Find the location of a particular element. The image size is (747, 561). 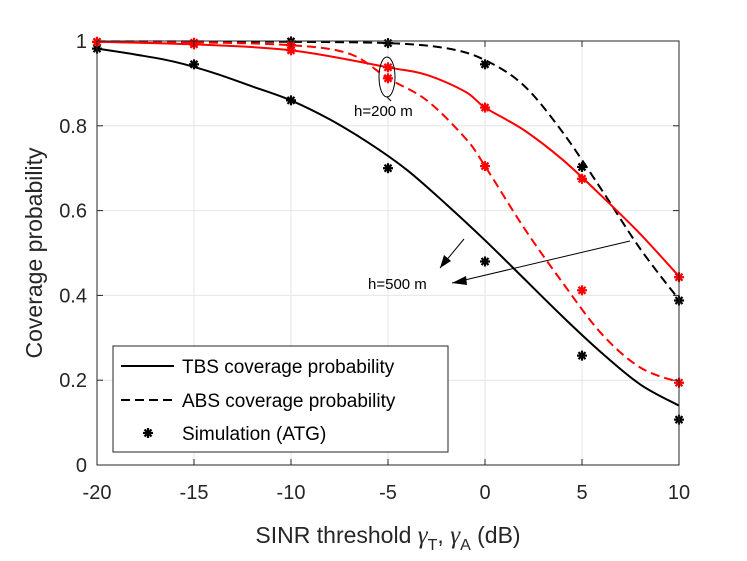

legend-label-abs: ABS coverage probability is located at coordinates (289, 401).